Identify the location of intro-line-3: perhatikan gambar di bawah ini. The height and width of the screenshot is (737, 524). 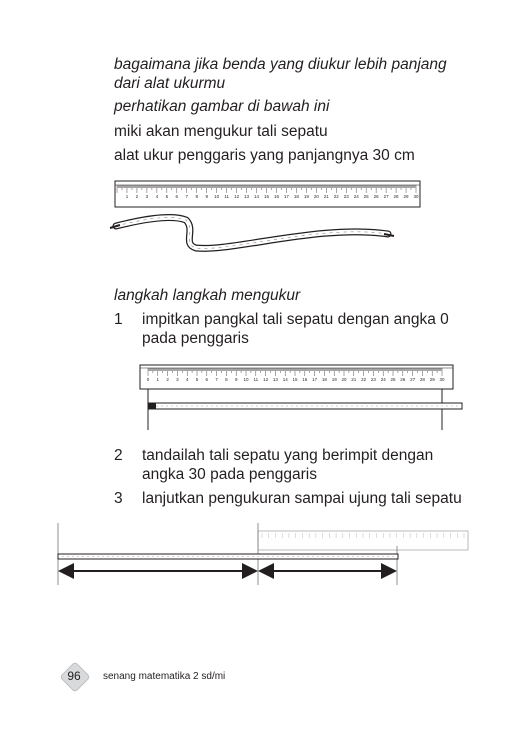
(222, 106).